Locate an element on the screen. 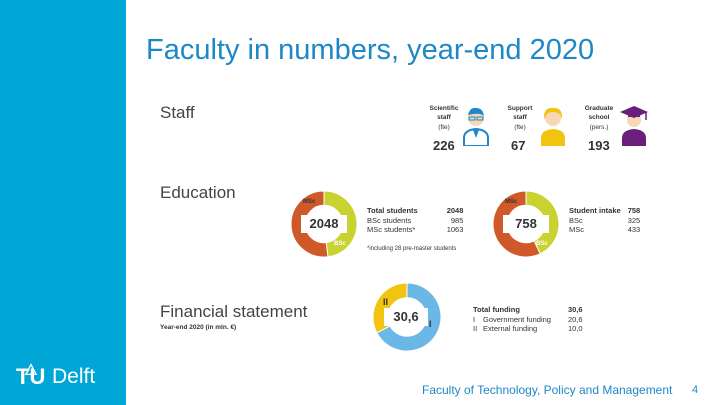 This screenshot has height=405, width=720. table-row: Total funding 30,6 is located at coordinates (528, 310).